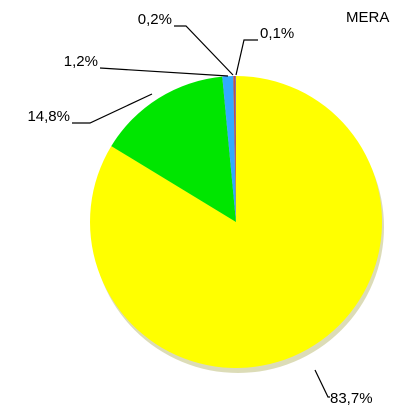 Image resolution: width=402 pixels, height=411 pixels. I want to click on data-label: 0,1%, so click(277, 33).